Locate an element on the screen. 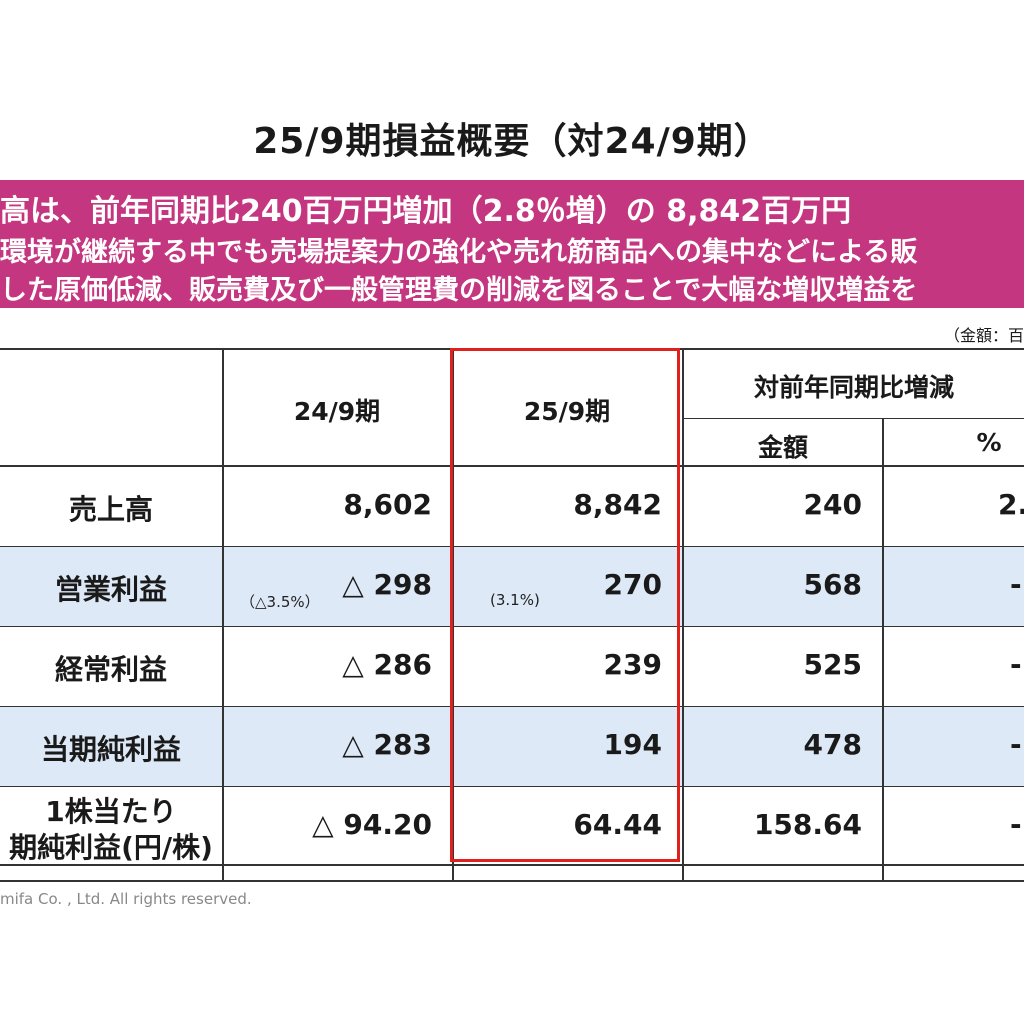  operating-curr: 270 is located at coordinates (632, 584).